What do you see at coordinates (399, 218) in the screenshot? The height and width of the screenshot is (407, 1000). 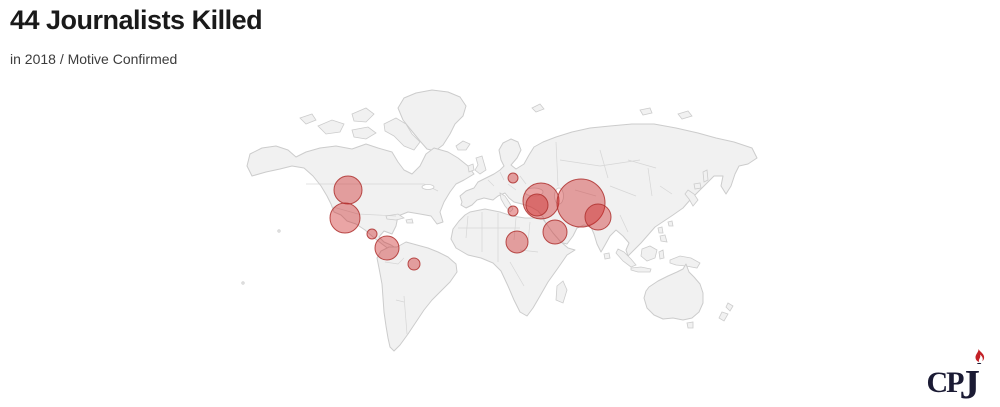 I see `caribbean-islands` at bounding box center [399, 218].